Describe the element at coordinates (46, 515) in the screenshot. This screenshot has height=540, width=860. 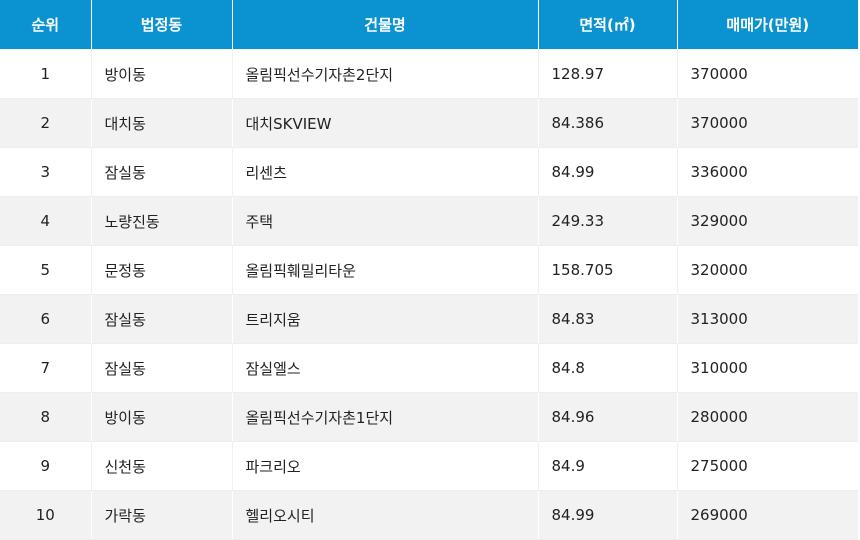
I see `cell-rank: 10` at that location.